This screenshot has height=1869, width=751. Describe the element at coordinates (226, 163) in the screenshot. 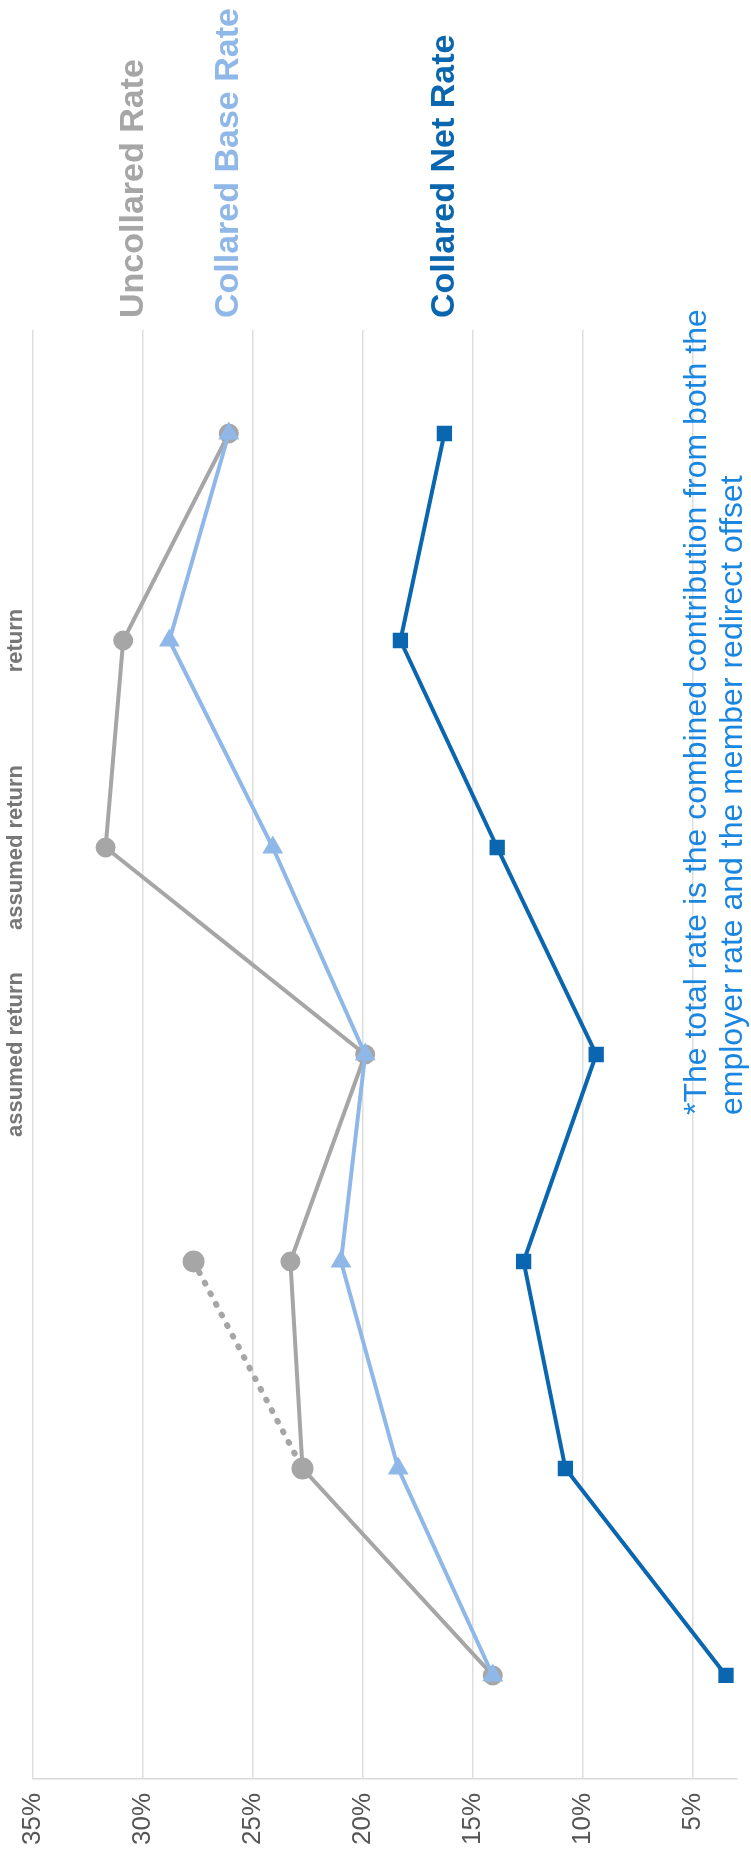

I see `text: Collared Base Rate` at that location.